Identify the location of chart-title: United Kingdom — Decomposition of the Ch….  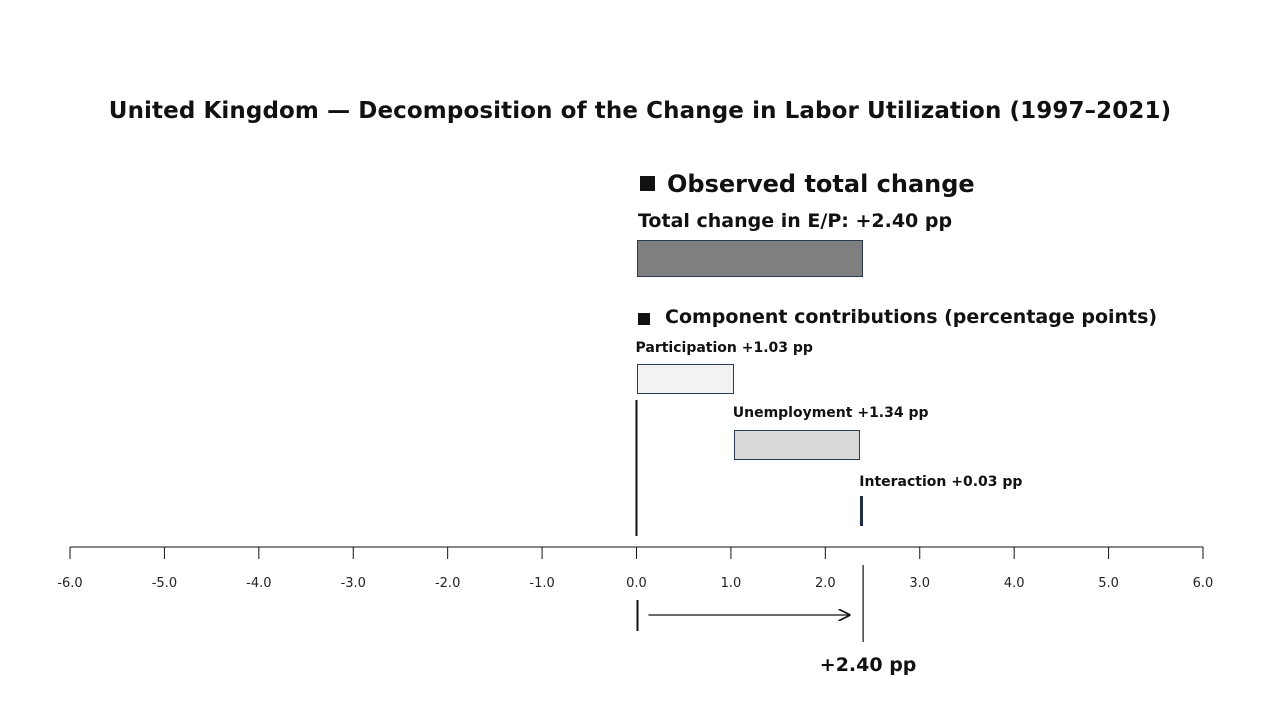
(640, 111).